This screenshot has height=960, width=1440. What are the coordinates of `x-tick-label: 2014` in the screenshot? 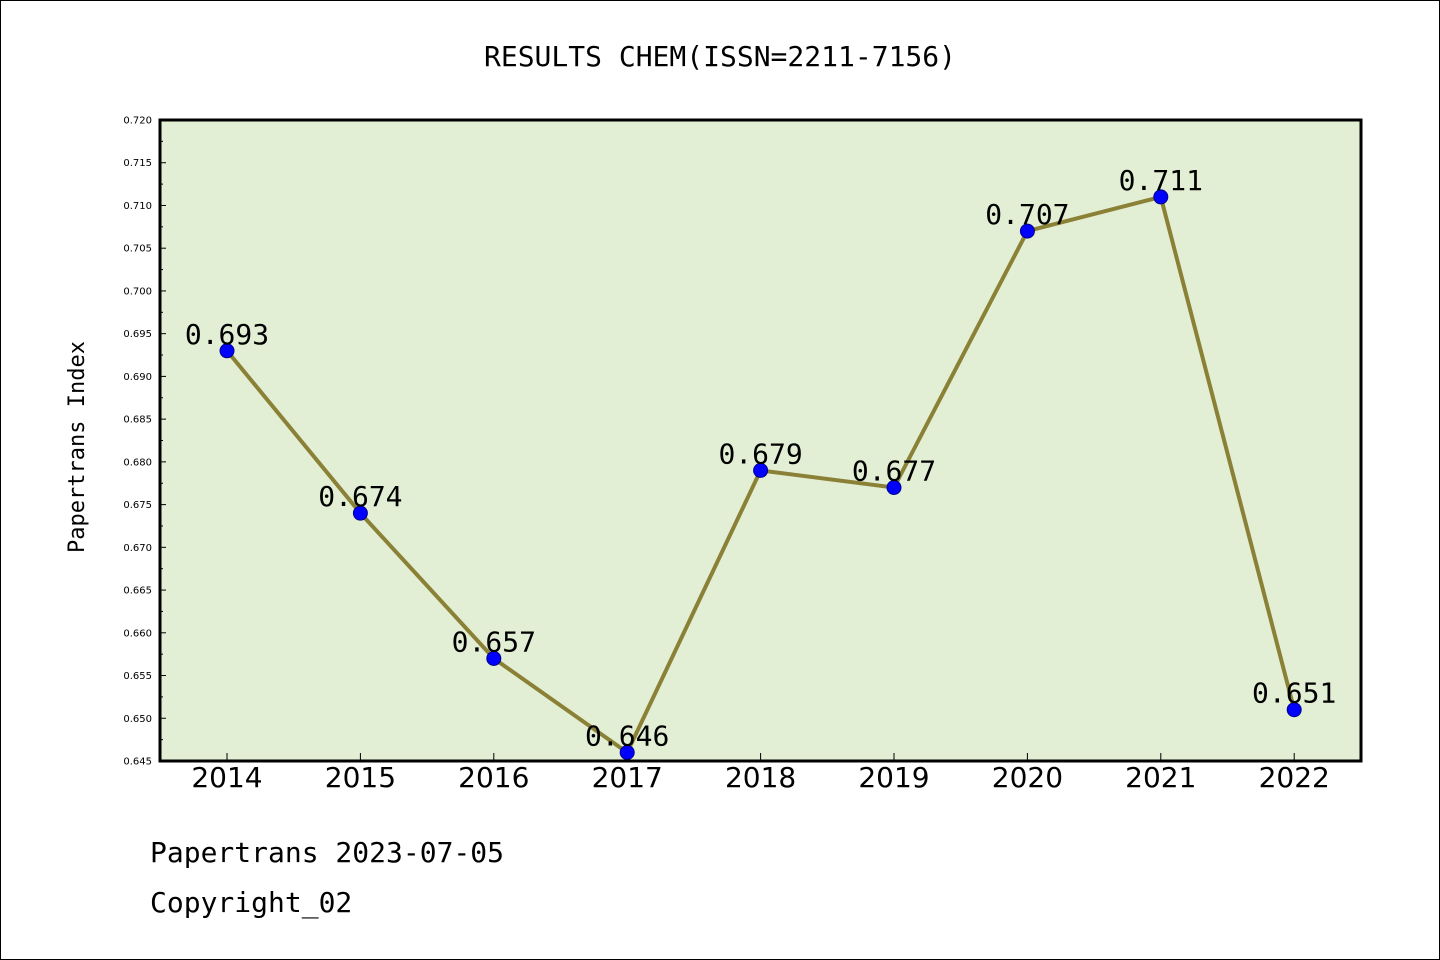 It's located at (226, 777).